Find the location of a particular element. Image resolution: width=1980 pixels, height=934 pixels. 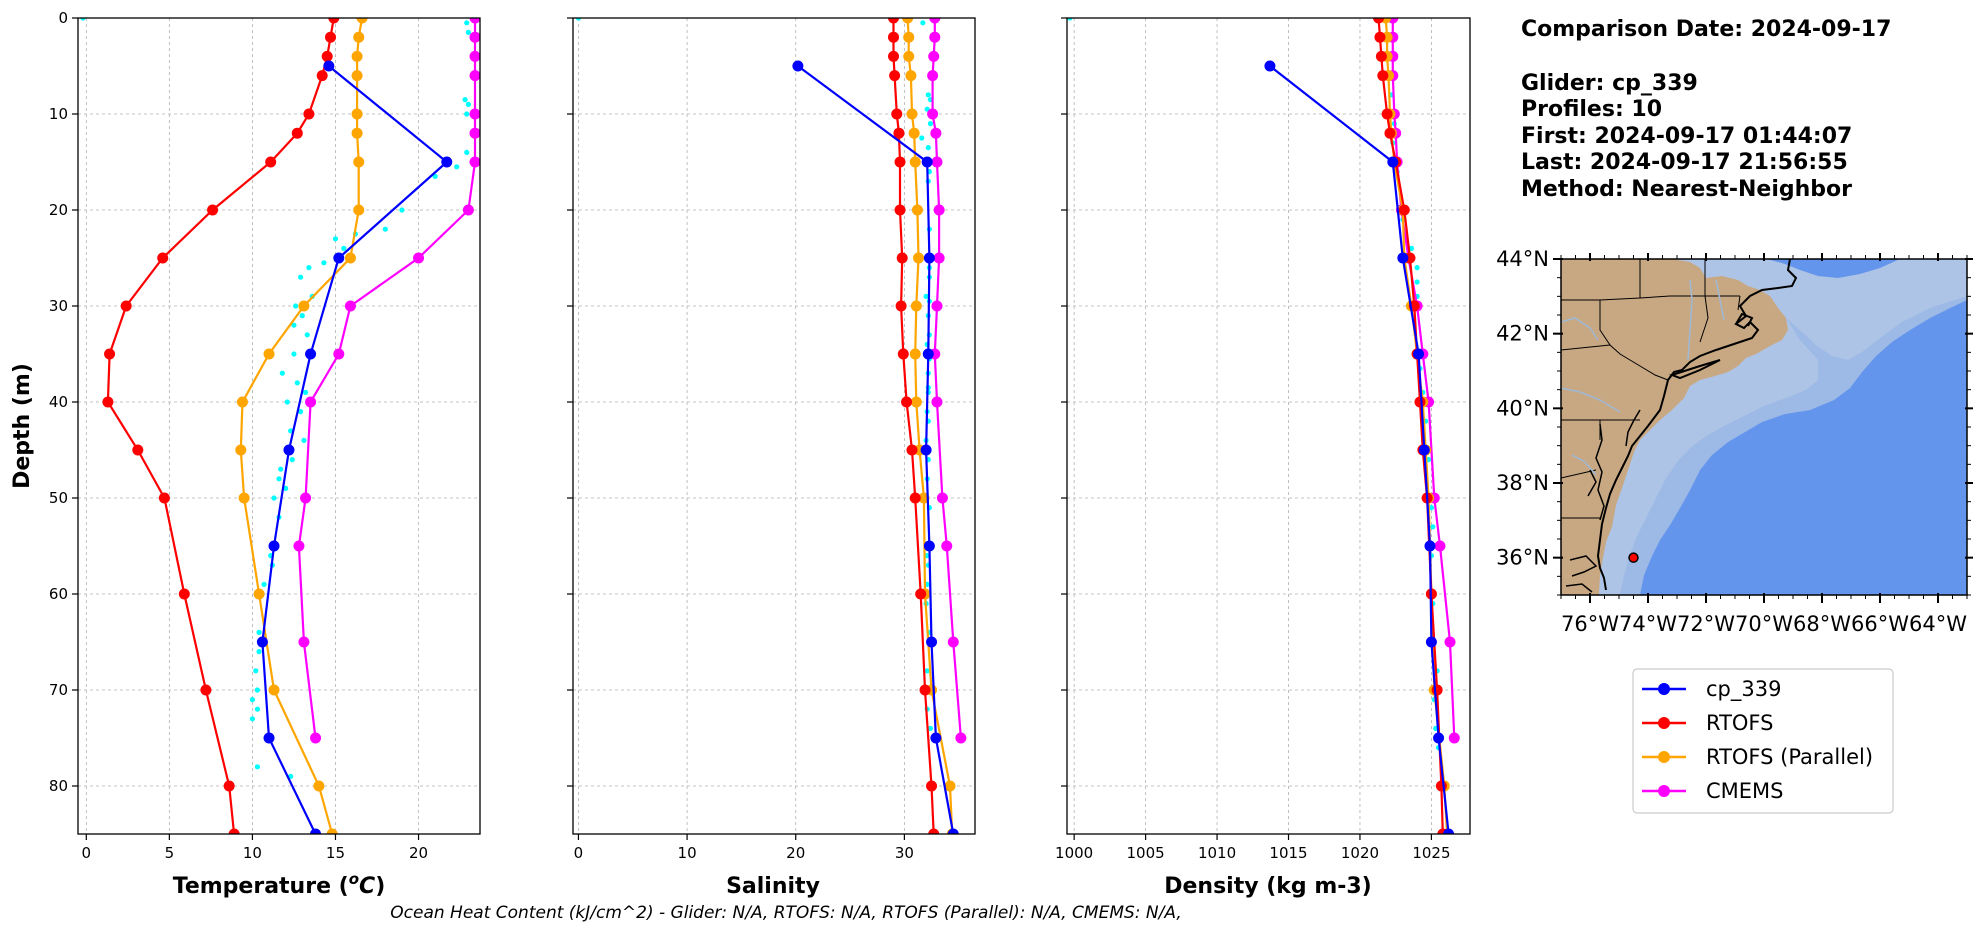

map-lat-label: 44°N is located at coordinates (1522, 259).